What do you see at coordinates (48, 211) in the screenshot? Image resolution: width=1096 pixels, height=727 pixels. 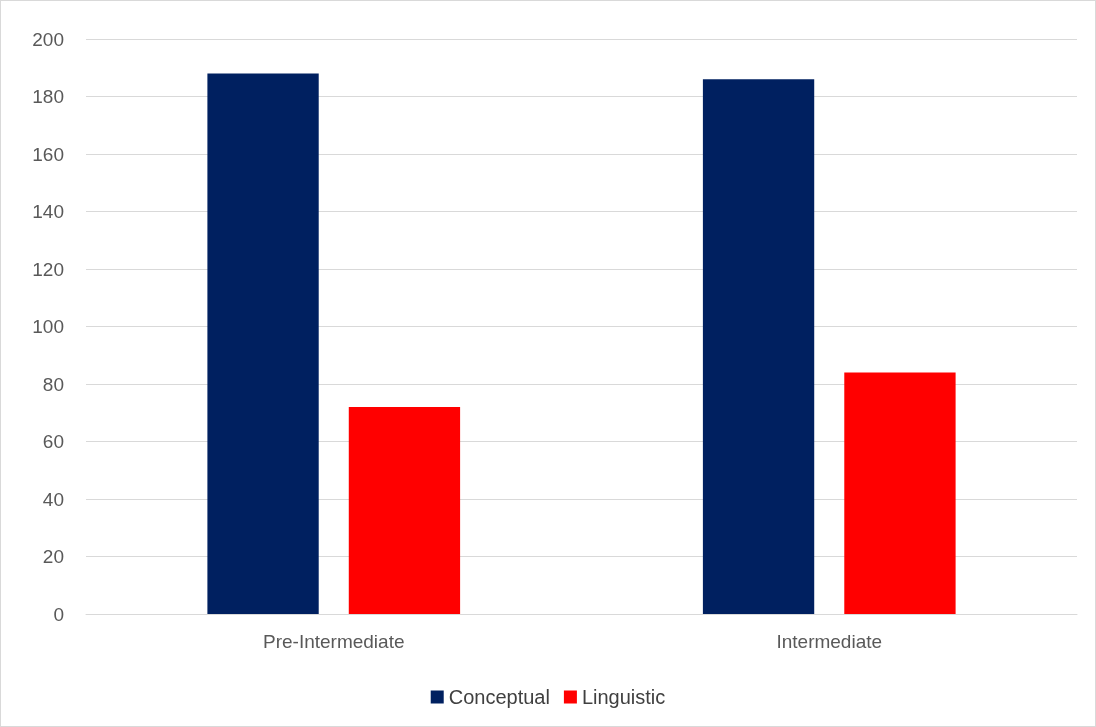 I see `y-tick-label: 140` at bounding box center [48, 211].